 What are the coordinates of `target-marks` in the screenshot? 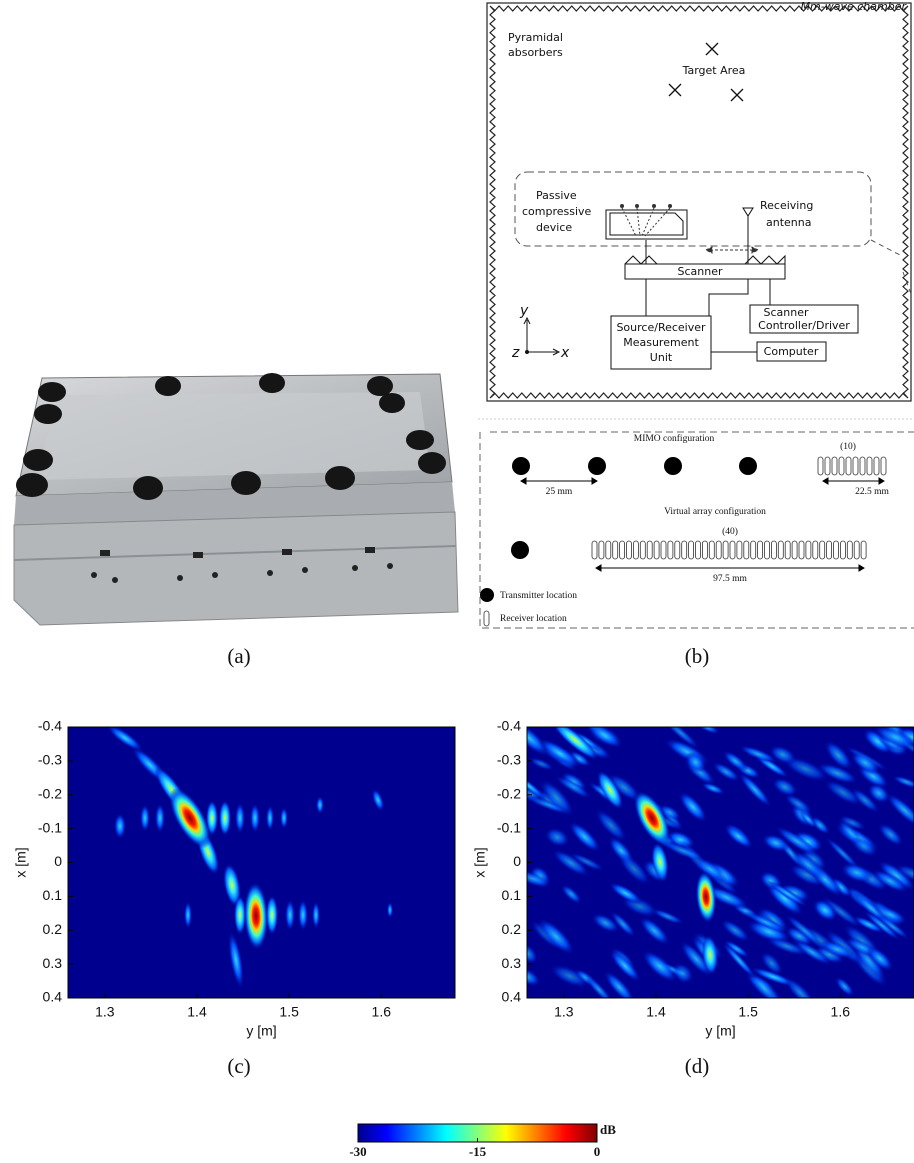 It's located at (706, 72).